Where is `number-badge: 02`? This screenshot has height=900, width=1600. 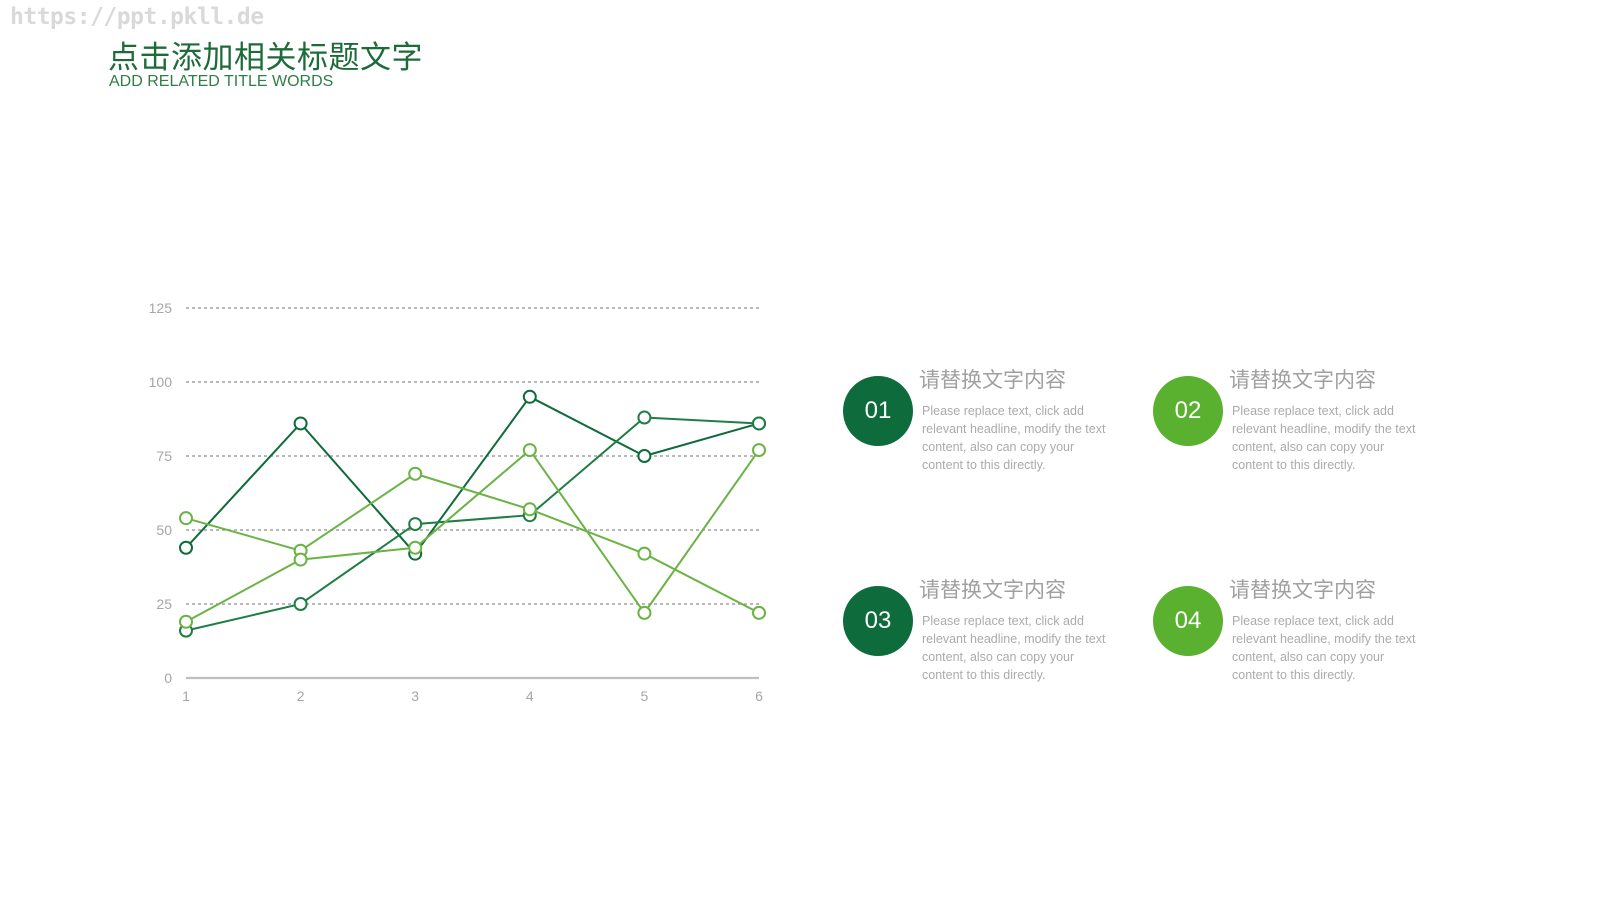 number-badge: 02 is located at coordinates (1188, 411).